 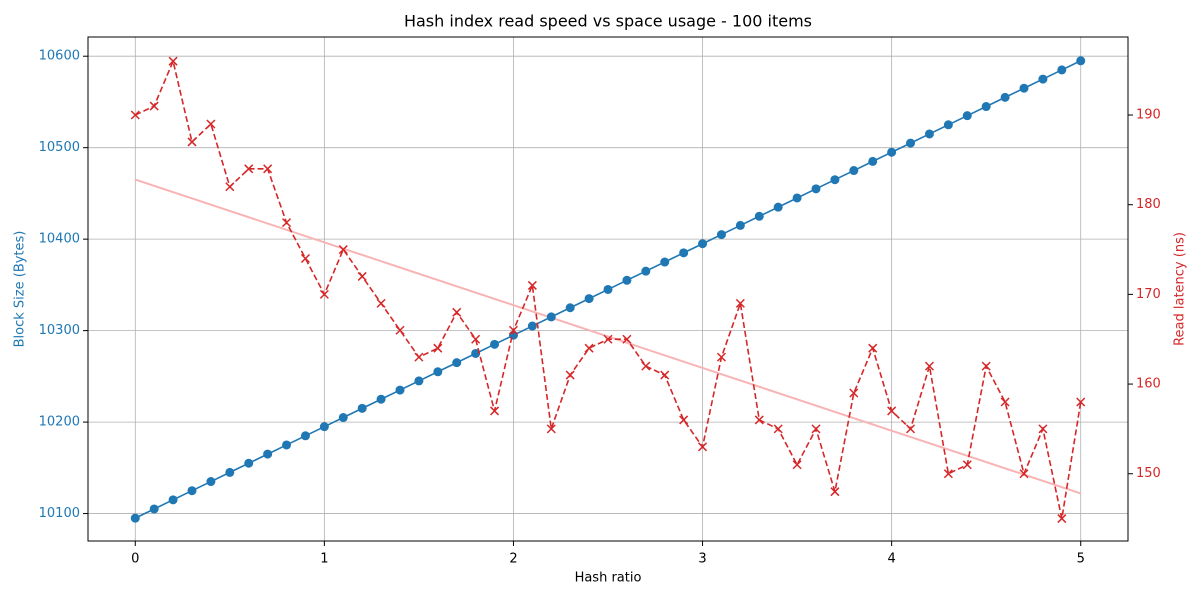 What do you see at coordinates (1148, 294) in the screenshot?
I see `y2-tick-label: 170` at bounding box center [1148, 294].